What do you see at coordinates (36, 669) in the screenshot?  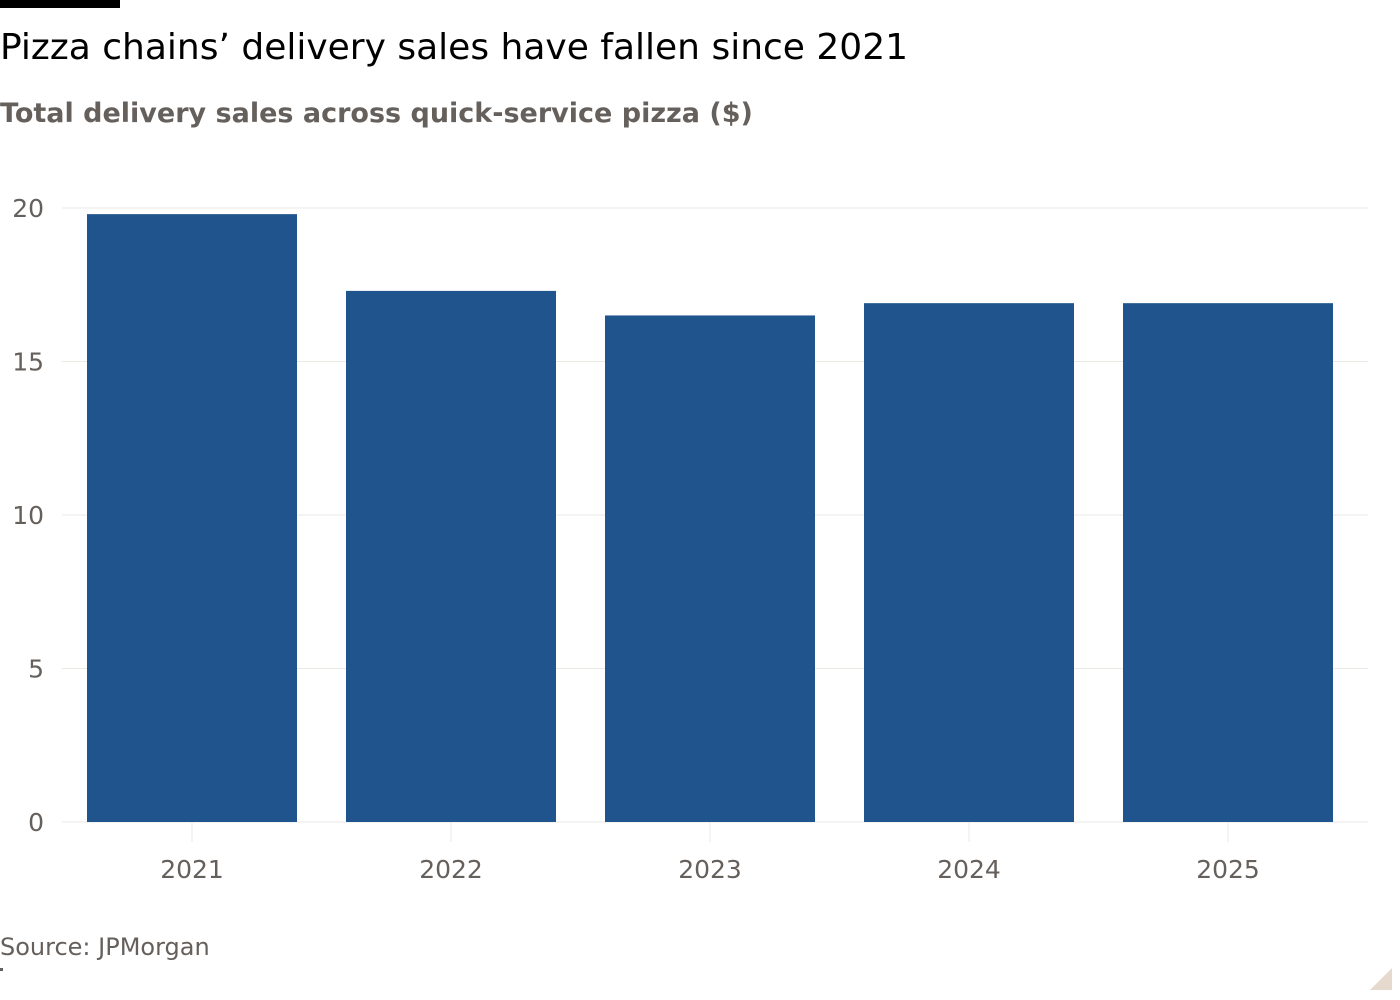 I see `y-tick-label: 5` at bounding box center [36, 669].